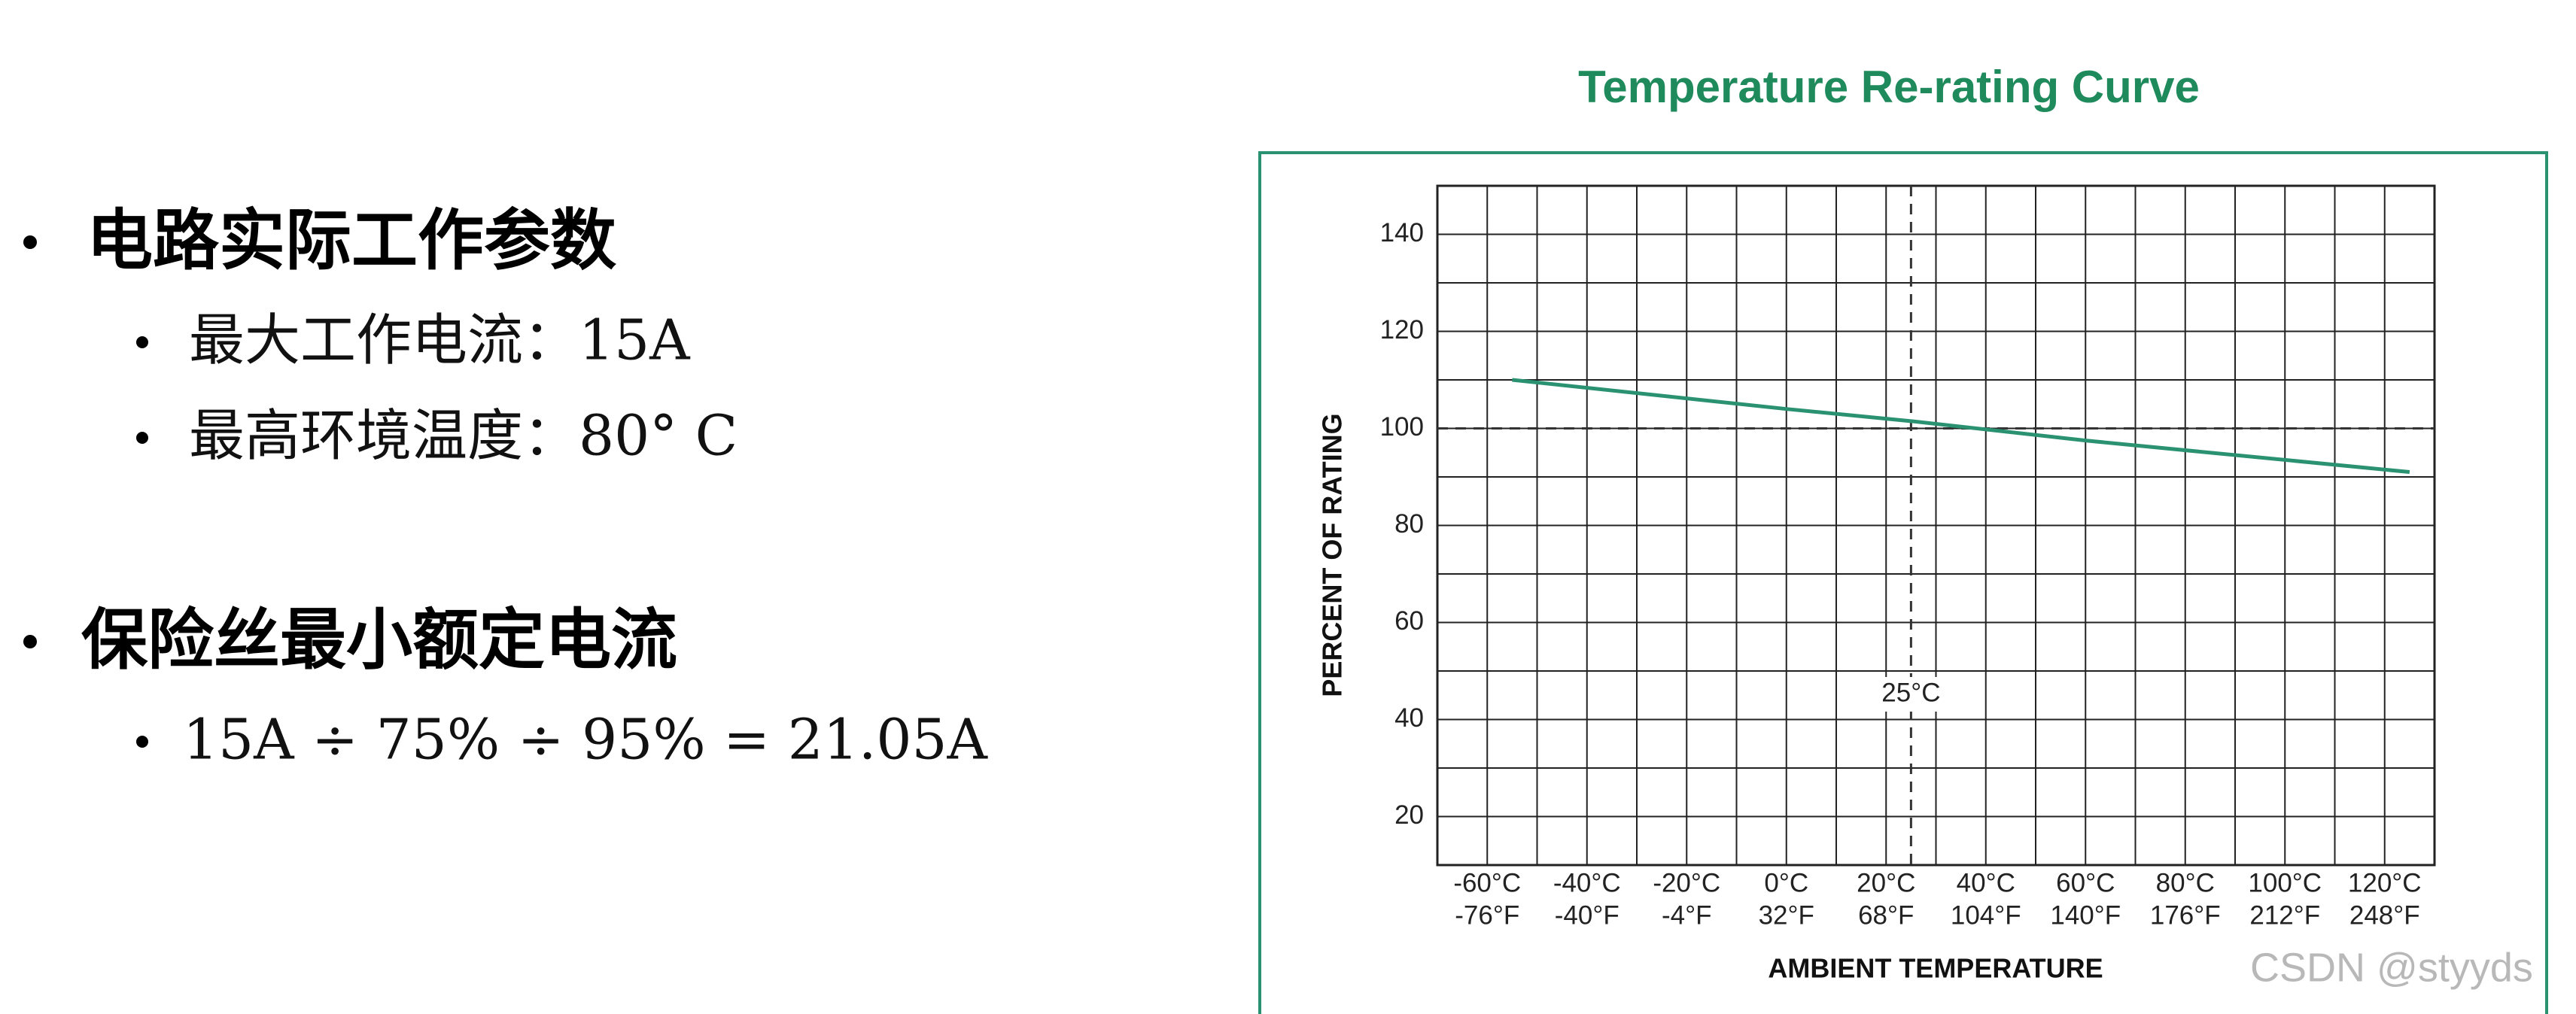  Describe the element at coordinates (1402, 330) in the screenshot. I see `y-tick-label: 120` at that location.